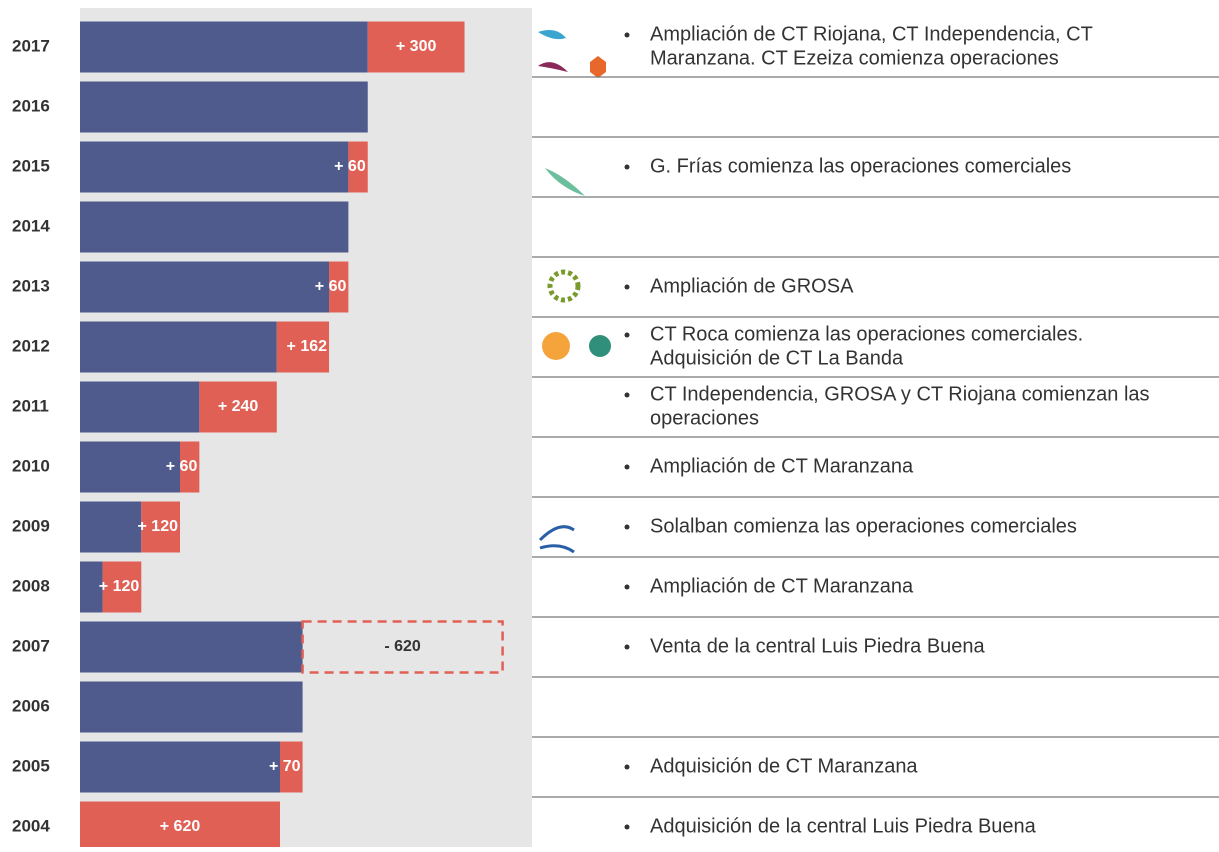 The height and width of the screenshot is (852, 1219). Describe the element at coordinates (285, 766) in the screenshot. I see `value-label: + 70` at that location.